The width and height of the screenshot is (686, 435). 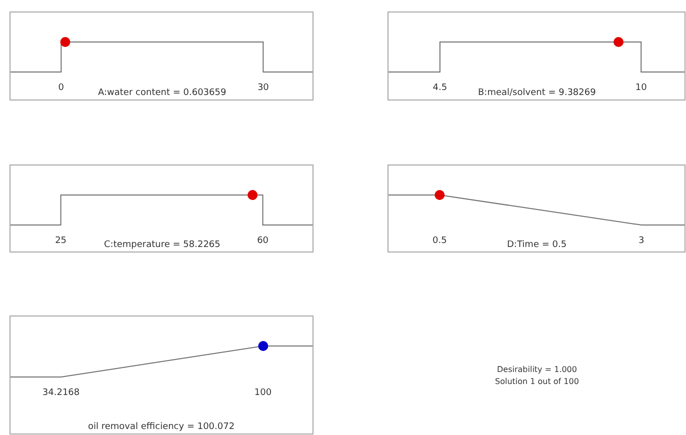 I want to click on x-tick-label: 60, so click(x=263, y=241).